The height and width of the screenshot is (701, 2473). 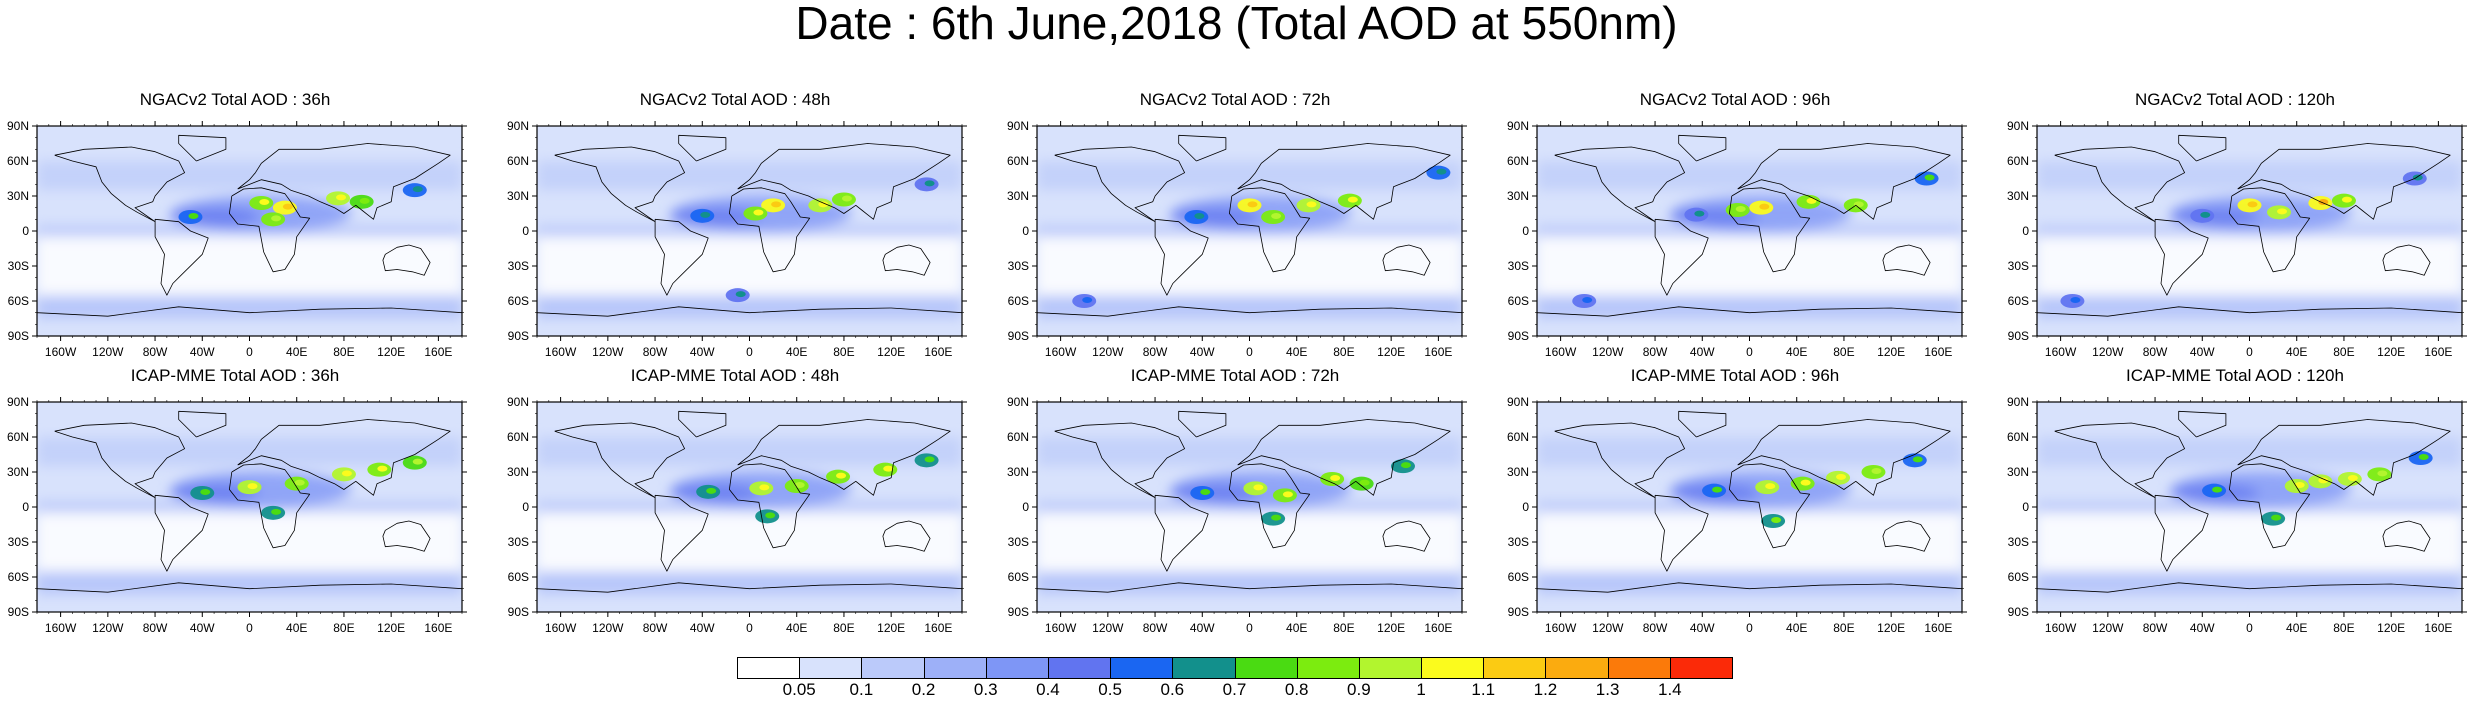 What do you see at coordinates (2235, 375) in the screenshot?
I see `panel-title: ICAP-MME Total AOD : 120h` at bounding box center [2235, 375].